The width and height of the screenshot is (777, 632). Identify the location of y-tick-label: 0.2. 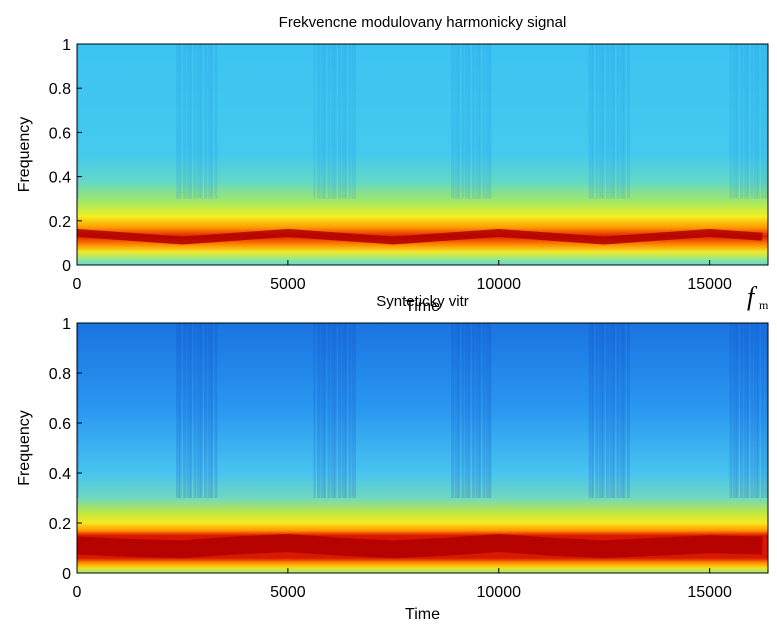
(60, 222).